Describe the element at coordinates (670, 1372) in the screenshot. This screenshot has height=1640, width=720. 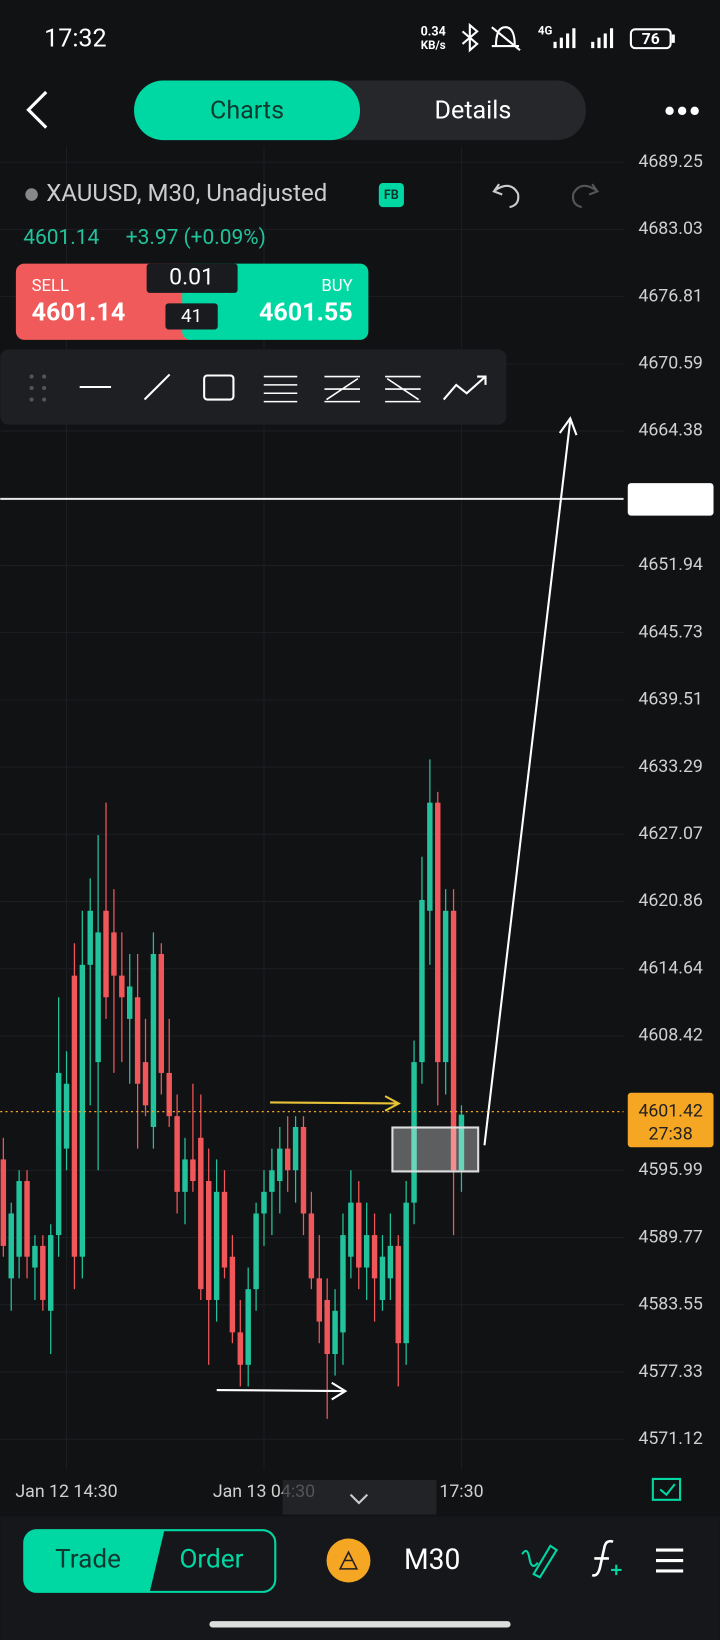
I see `y-tick-label: 4577.33` at that location.